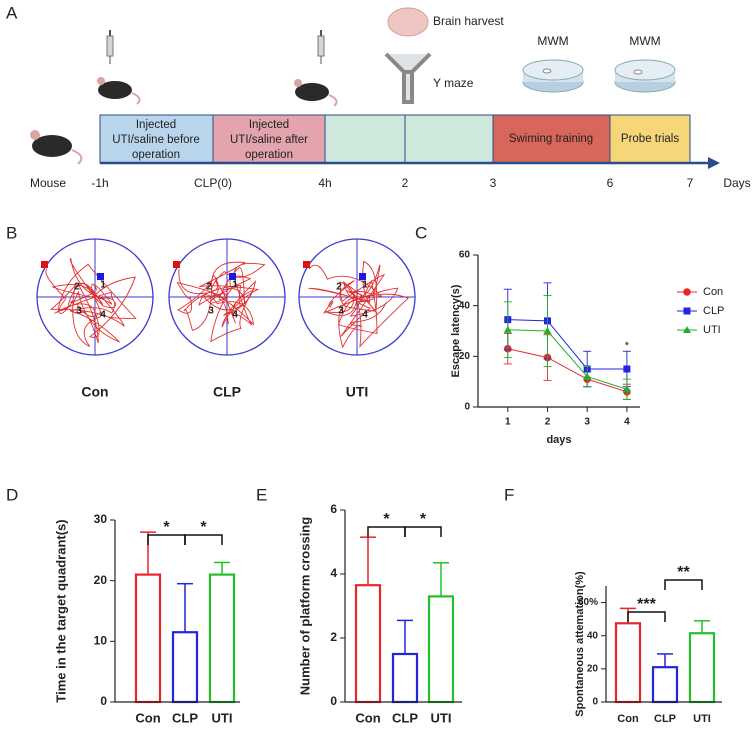  I want to click on test-label: Y maze, so click(453, 83).